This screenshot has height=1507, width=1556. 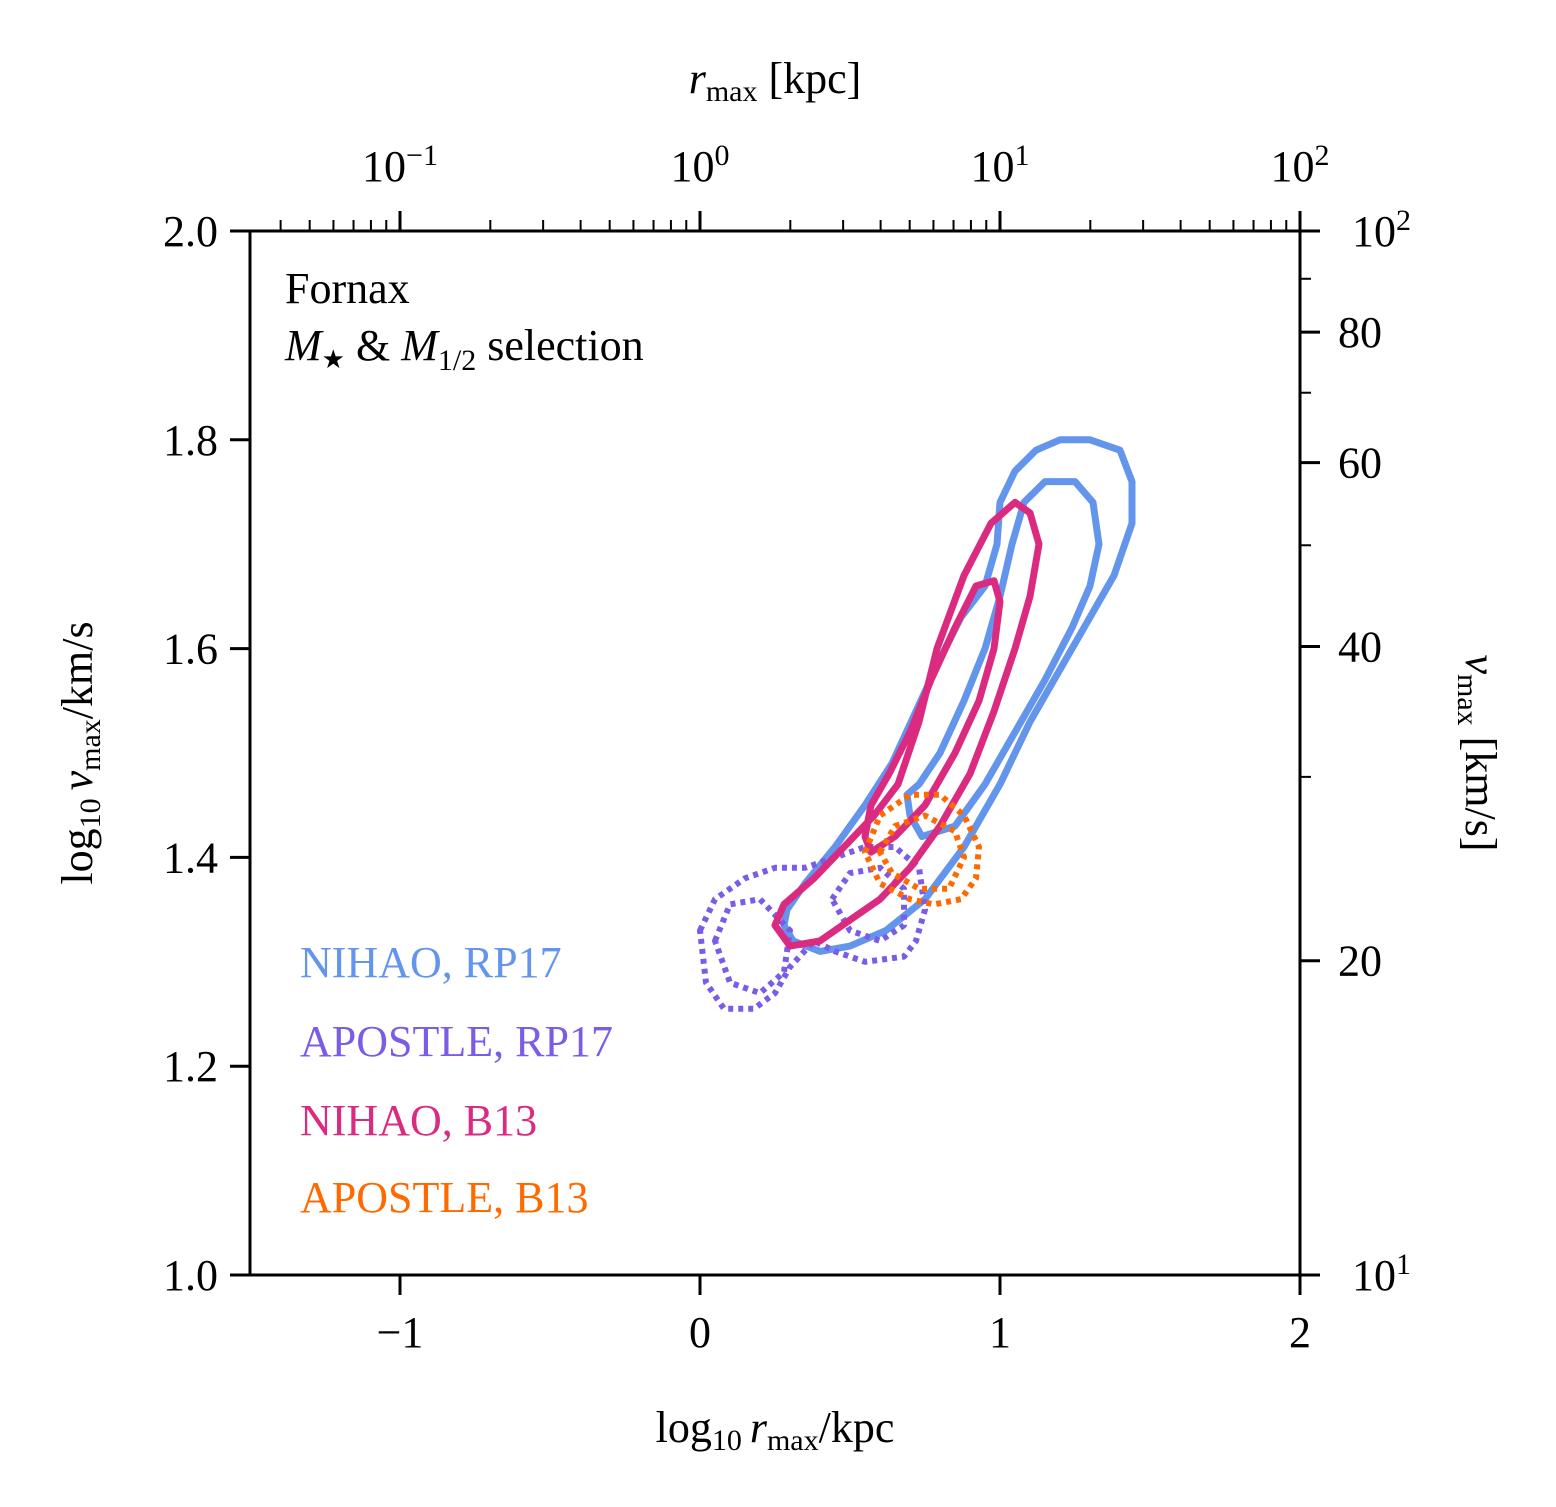 What do you see at coordinates (431, 962) in the screenshot?
I see `legend-nihao-rp17: NIHAO, RP17` at bounding box center [431, 962].